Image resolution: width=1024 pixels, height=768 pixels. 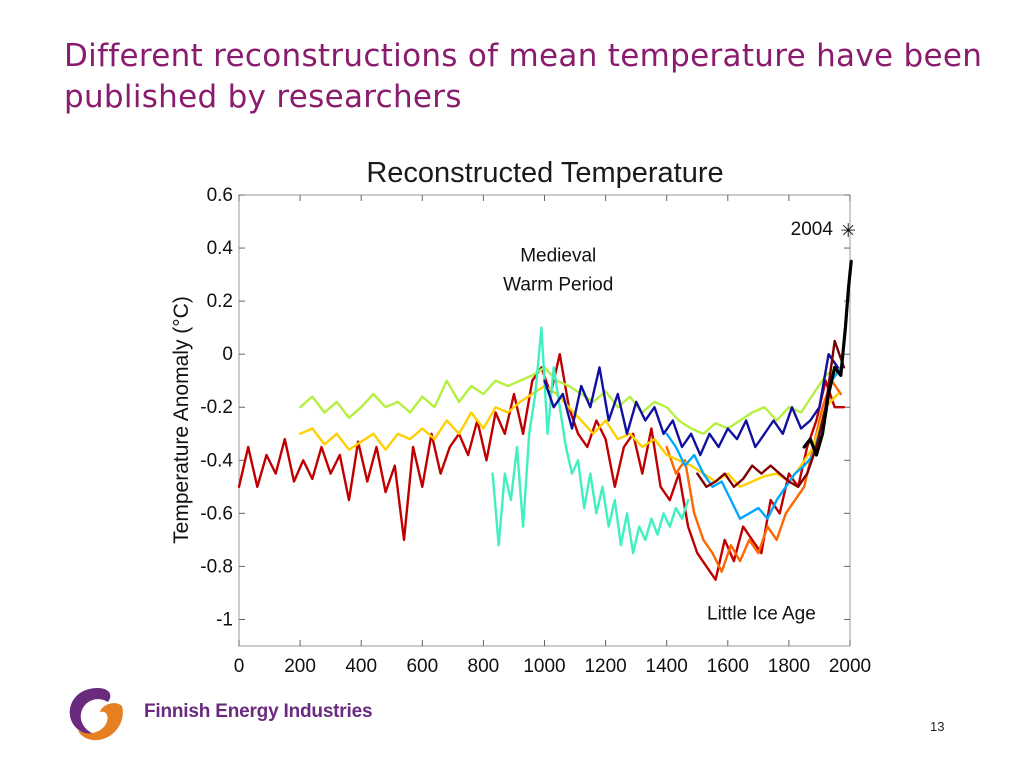 What do you see at coordinates (216, 566) in the screenshot?
I see `y-tick-label: -0.8` at bounding box center [216, 566].